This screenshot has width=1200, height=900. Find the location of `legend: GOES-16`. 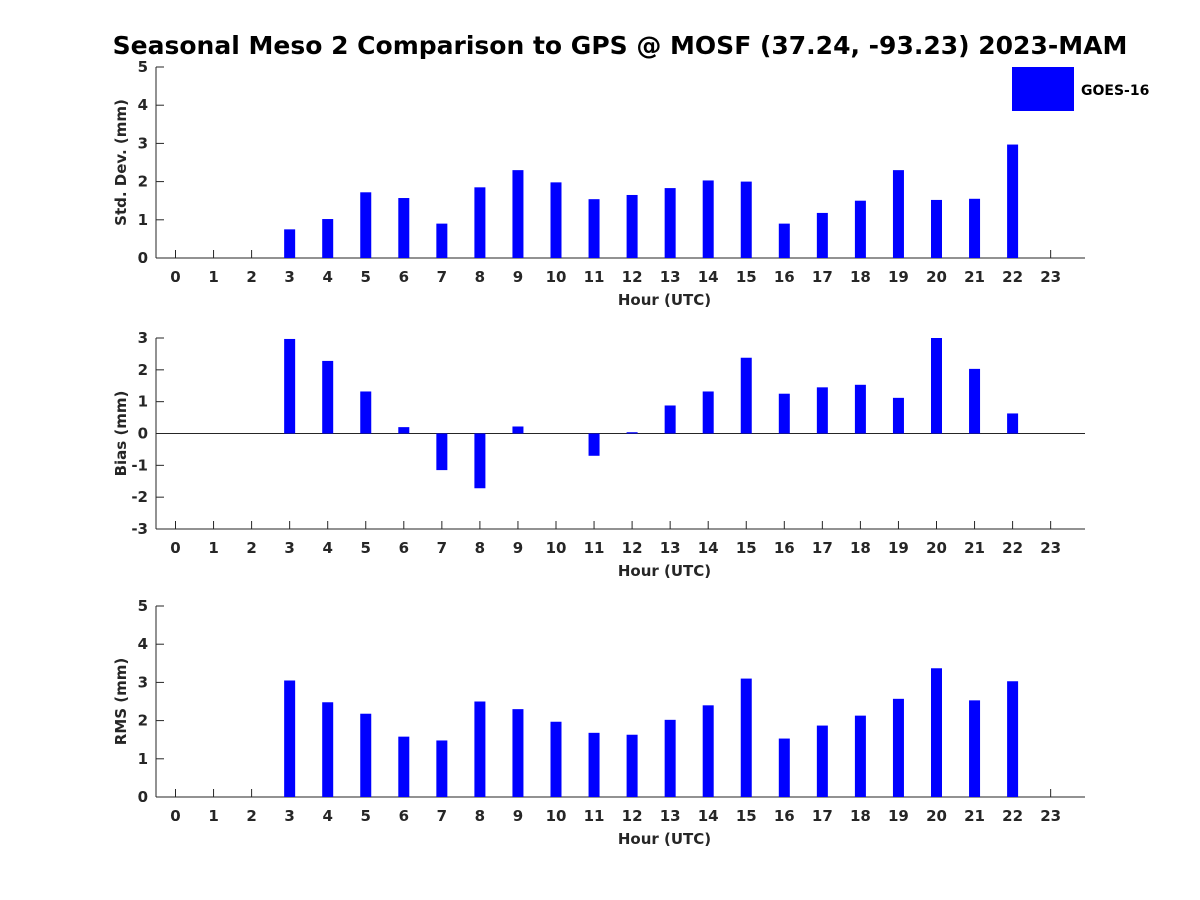

legend: GOES-16 is located at coordinates (1080, 89).